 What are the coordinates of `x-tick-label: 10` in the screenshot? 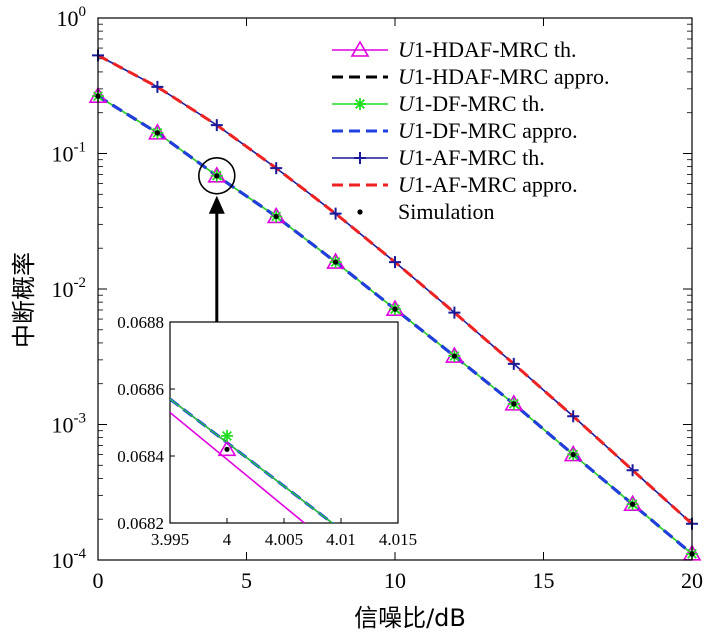 It's located at (395, 580).